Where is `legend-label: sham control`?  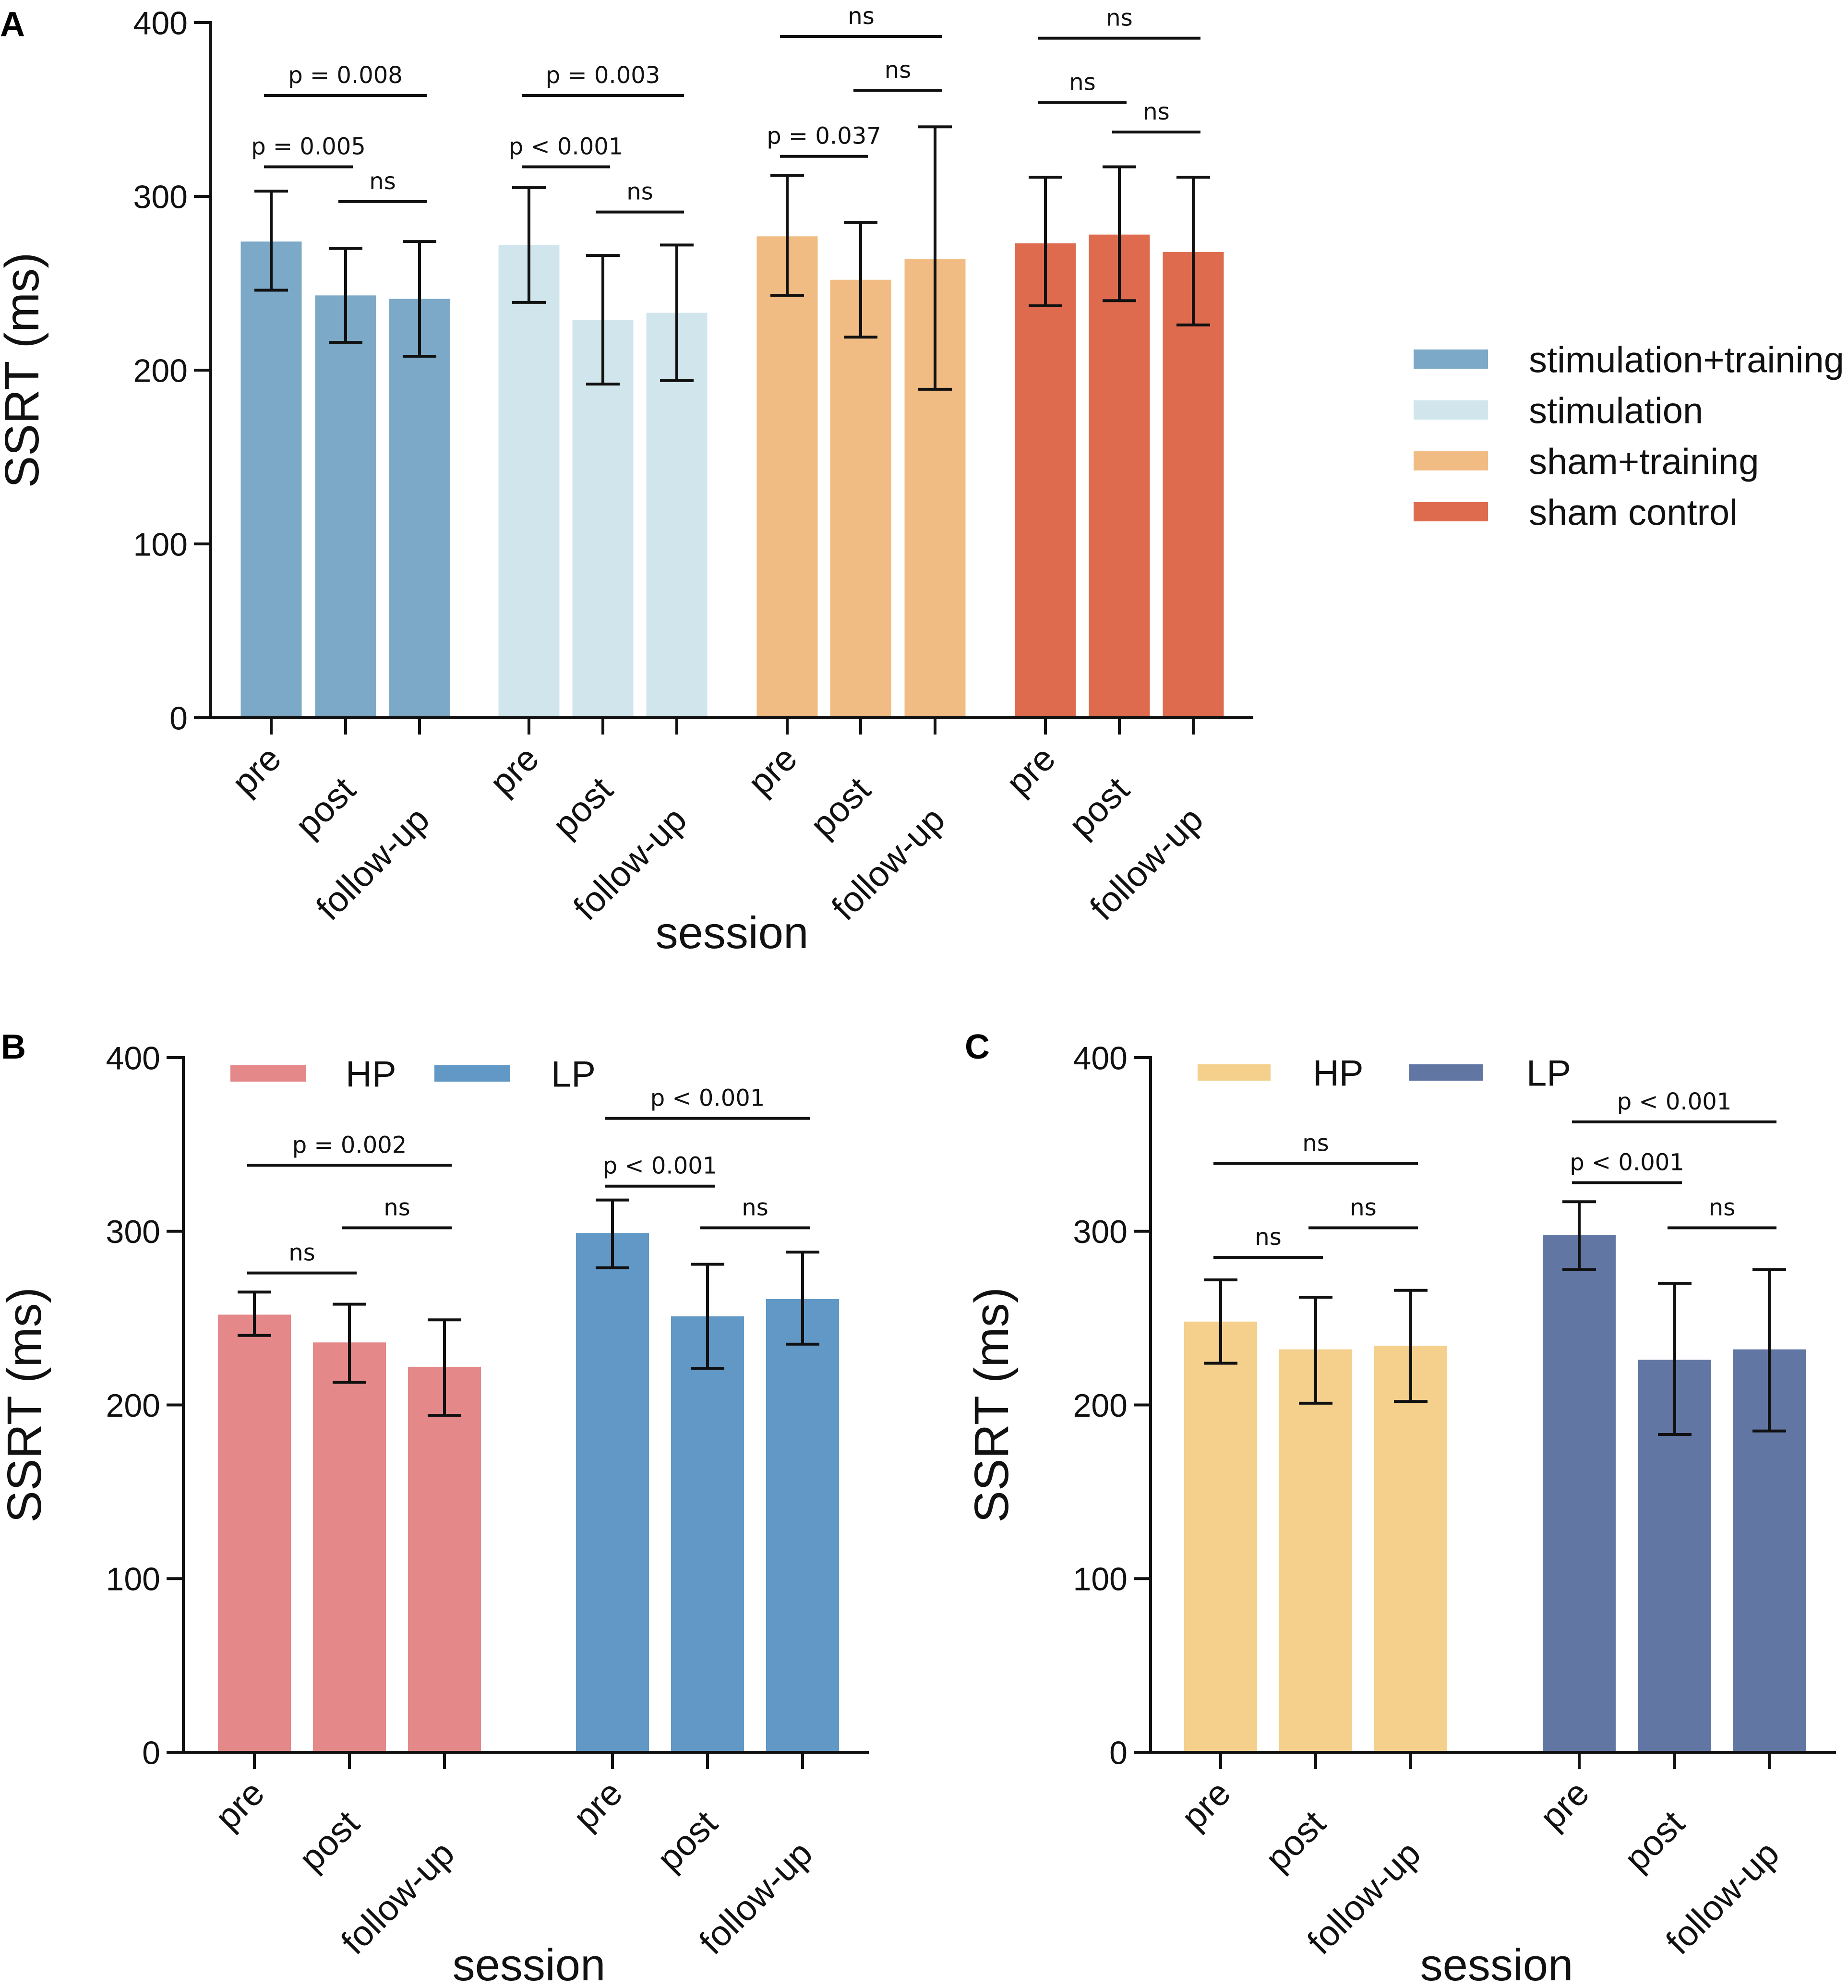
legend-label: sham control is located at coordinates (1634, 512).